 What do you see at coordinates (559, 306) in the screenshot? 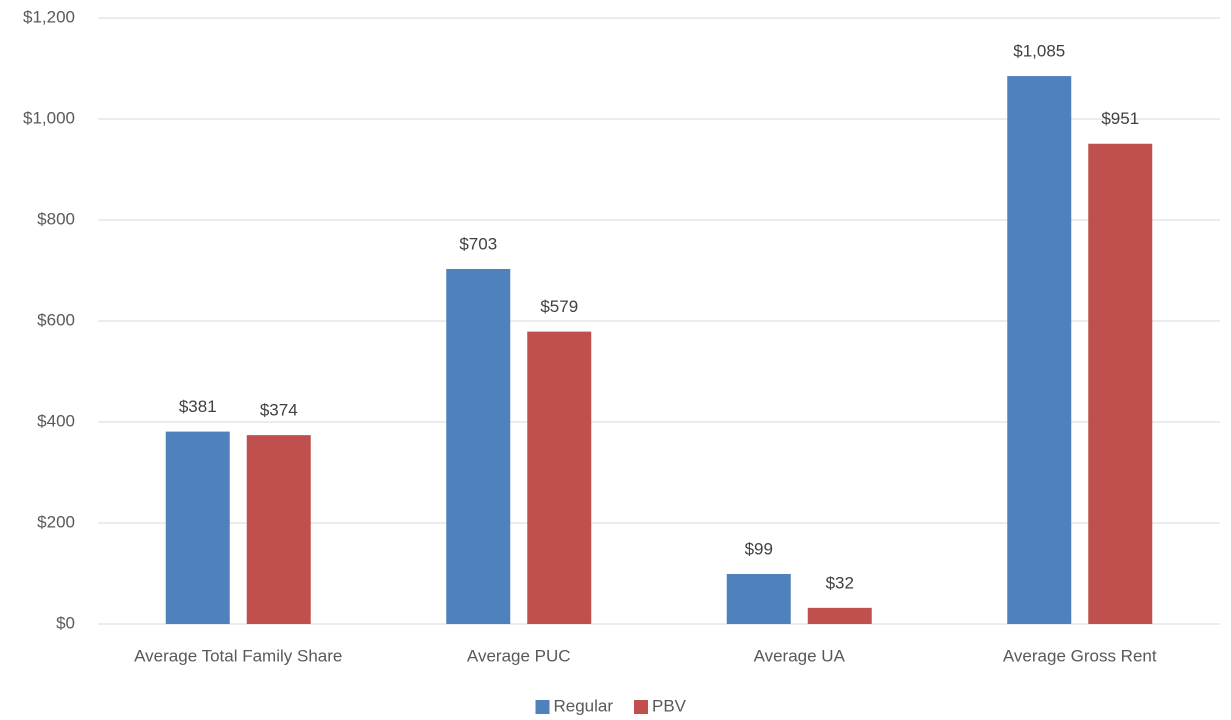
I see `data-label: $579` at bounding box center [559, 306].